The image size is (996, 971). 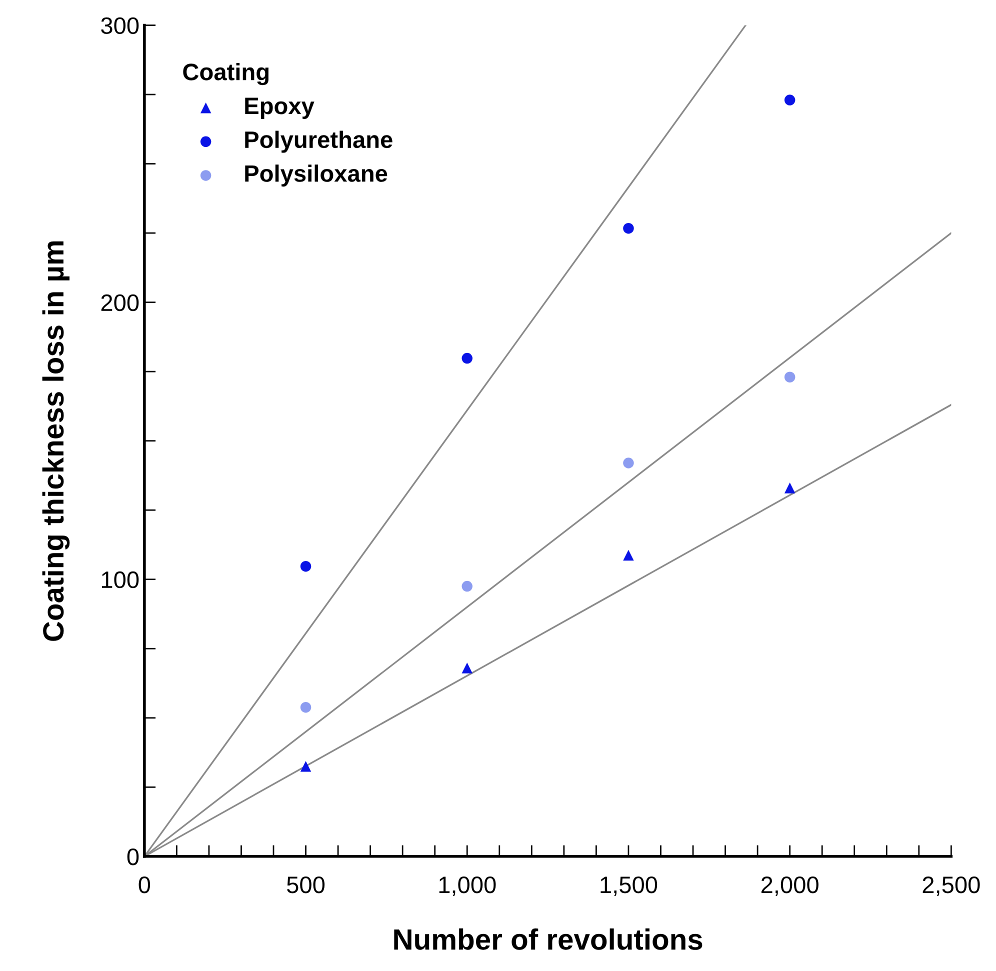 I want to click on x-tick-label: 2,000, so click(x=789, y=886).